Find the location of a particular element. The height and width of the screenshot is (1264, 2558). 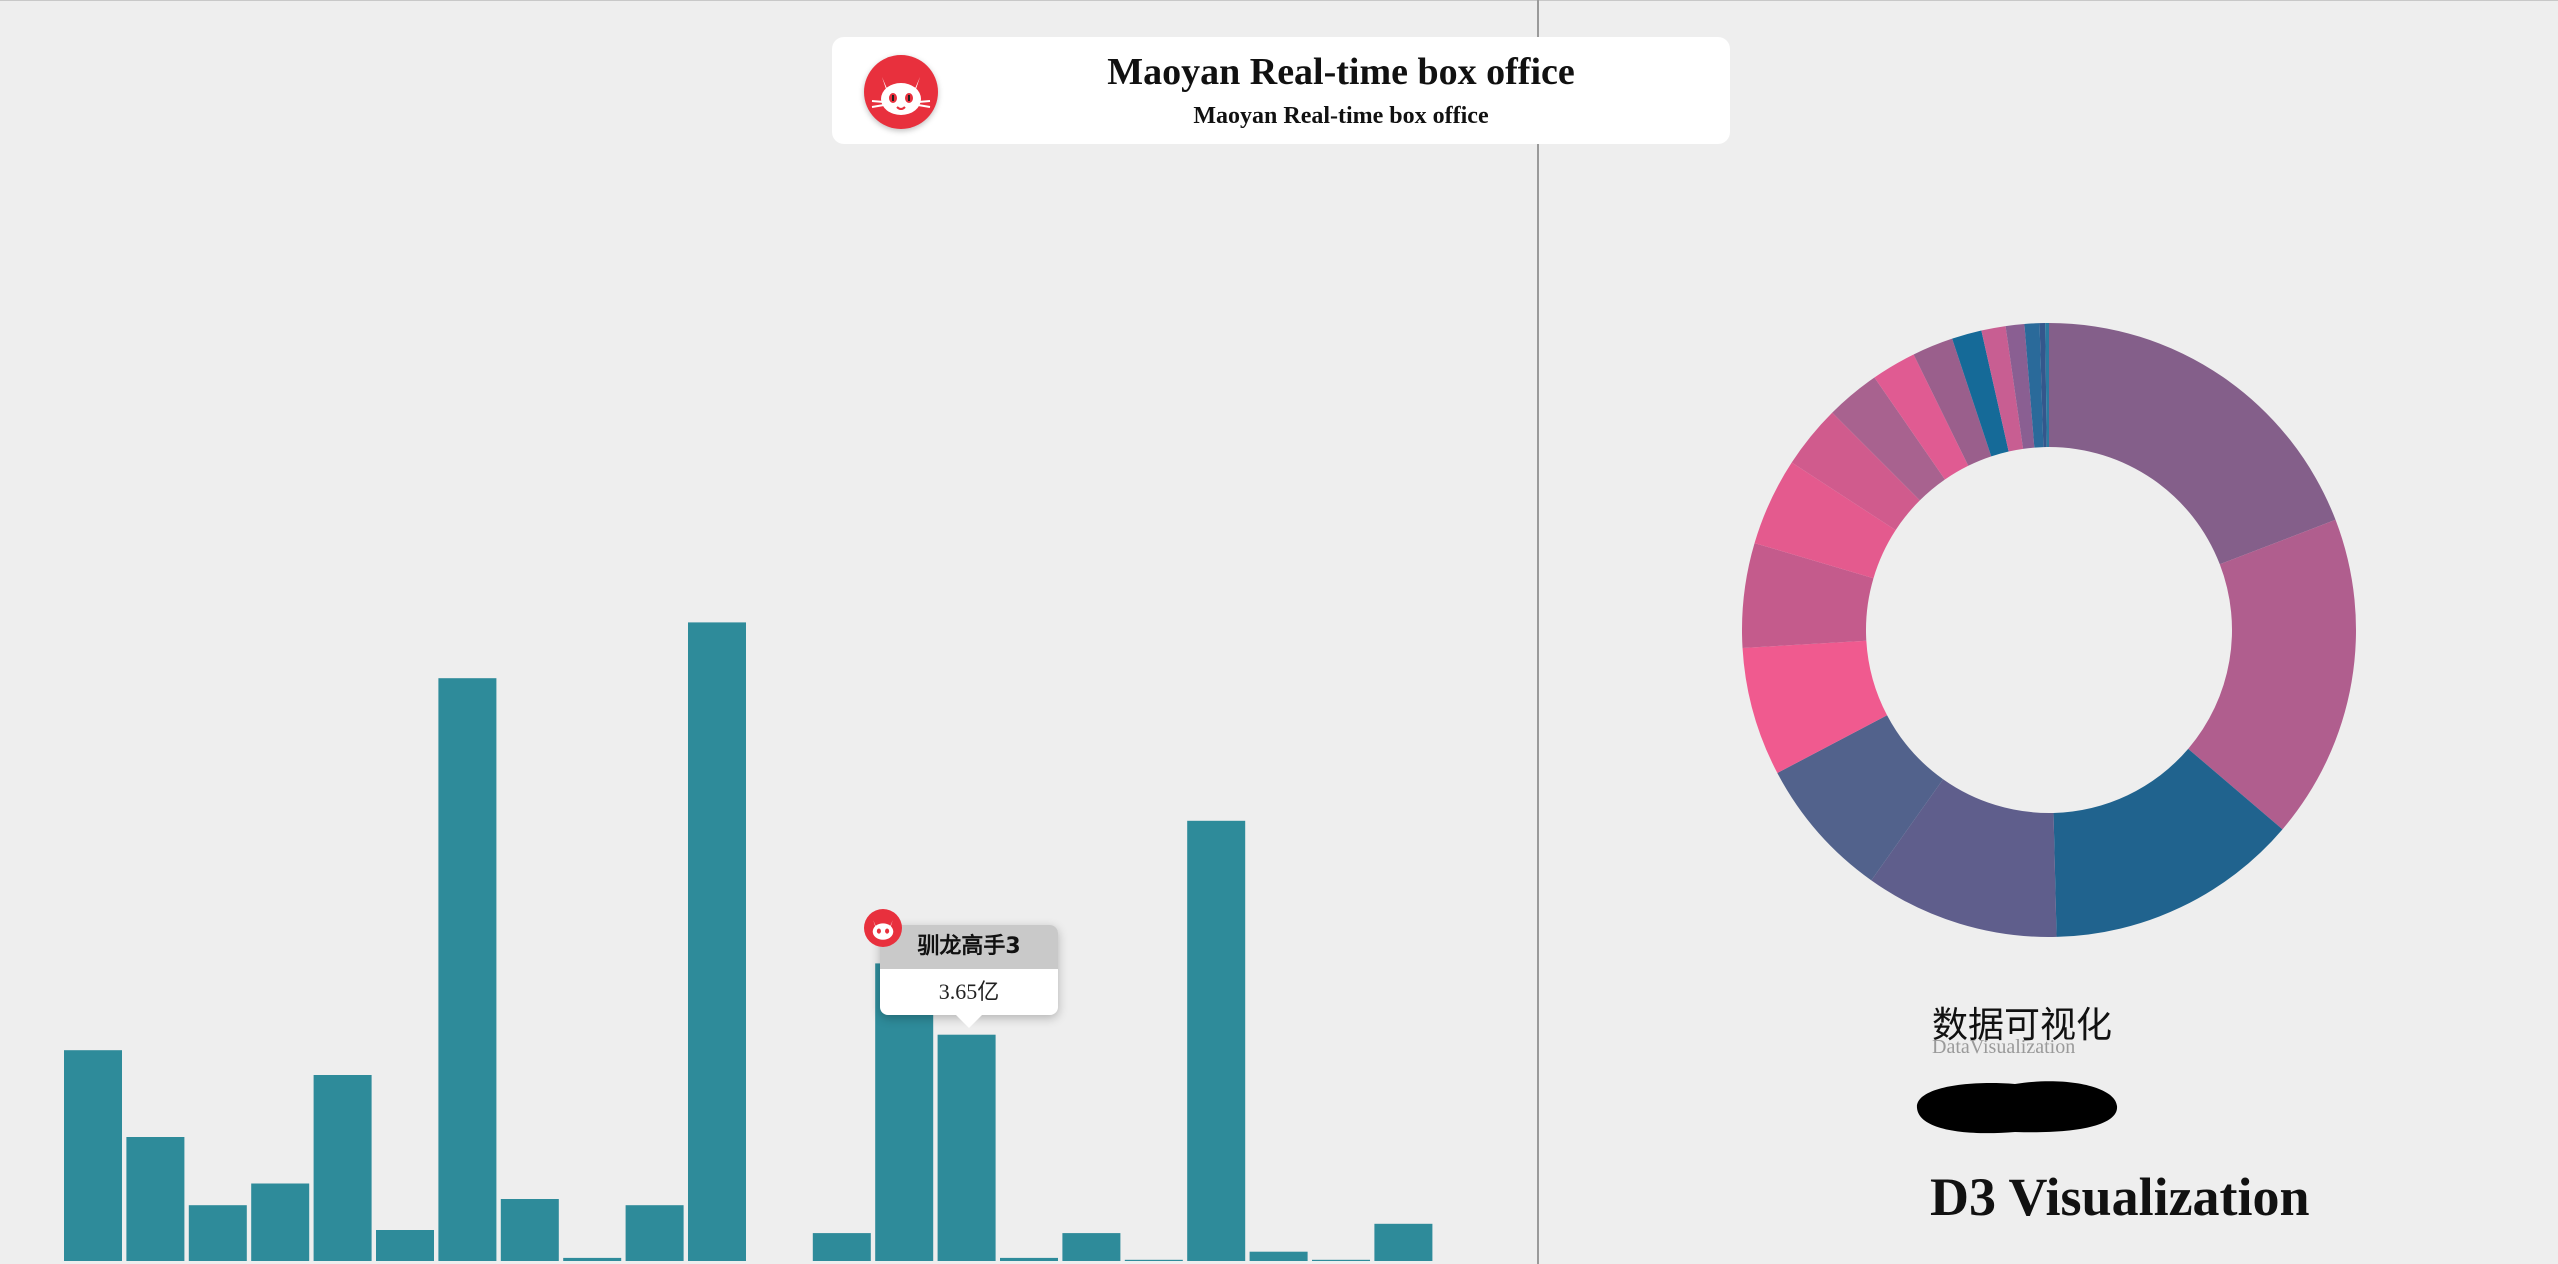

tooltip-movie-title: 驯龙高手3 is located at coordinates (969, 947).